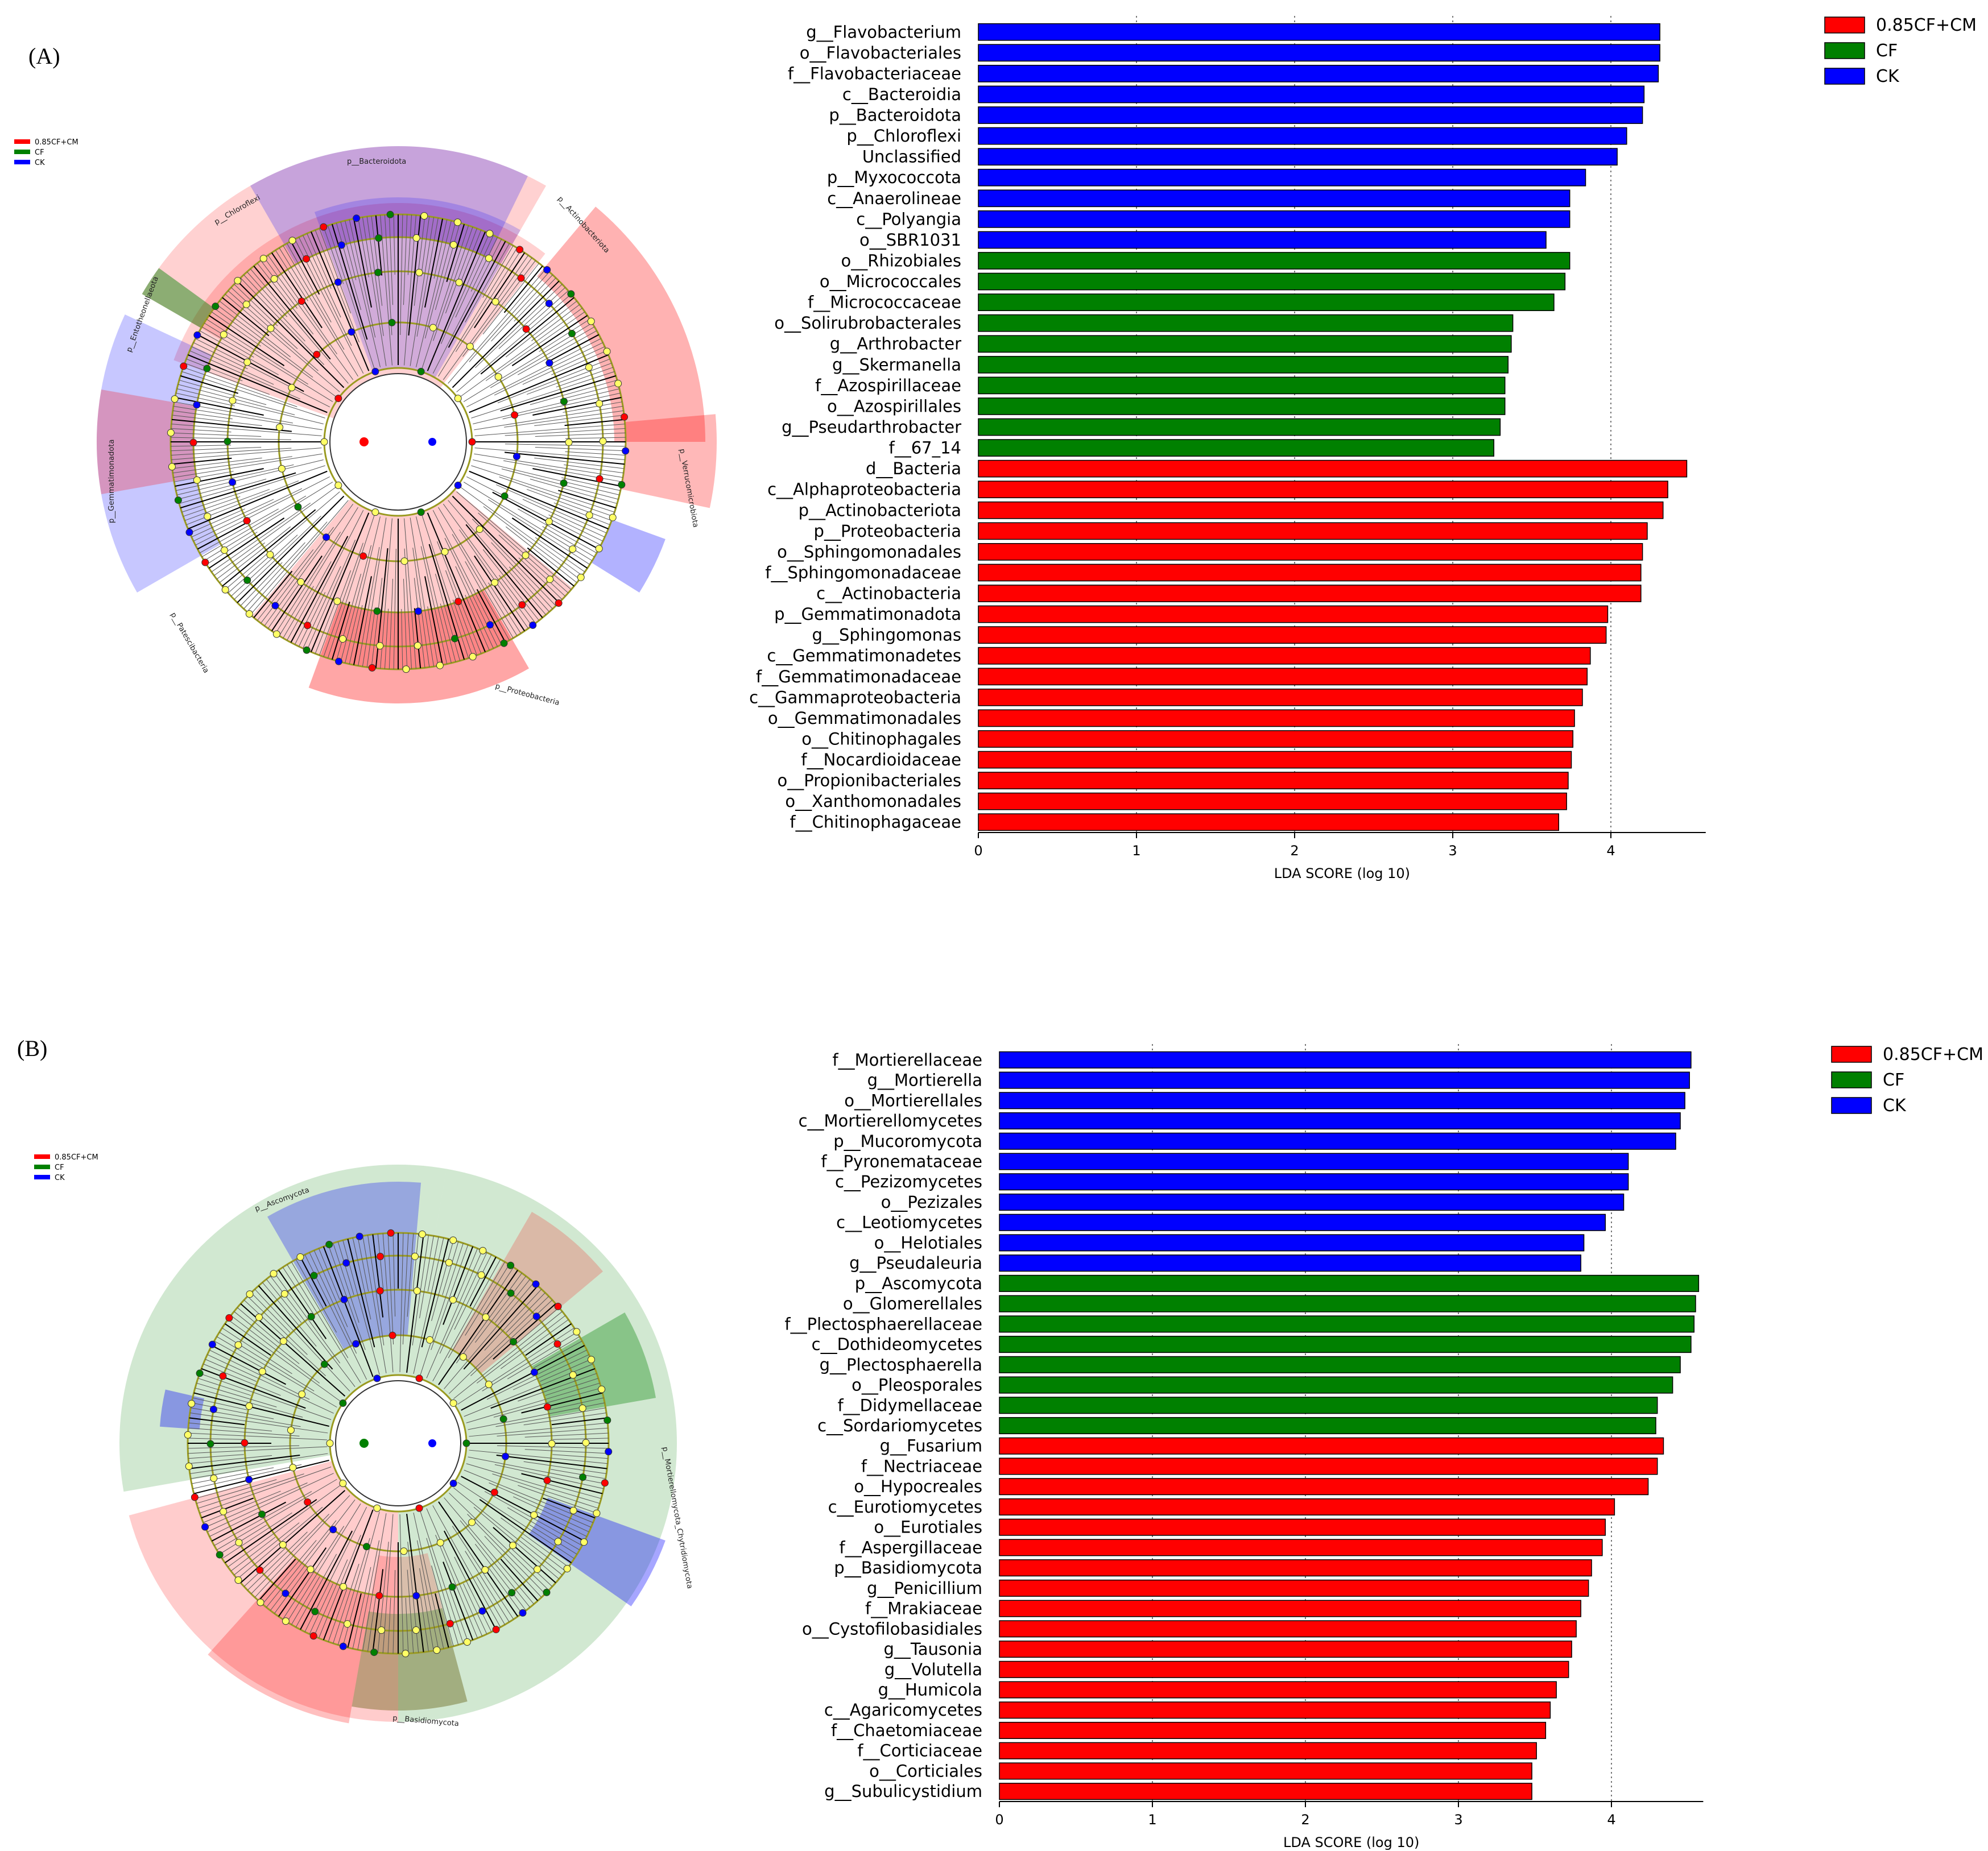 The width and height of the screenshot is (1988, 1851). What do you see at coordinates (1319, 53) in the screenshot?
I see `bar-o__Flavobacteriales` at bounding box center [1319, 53].